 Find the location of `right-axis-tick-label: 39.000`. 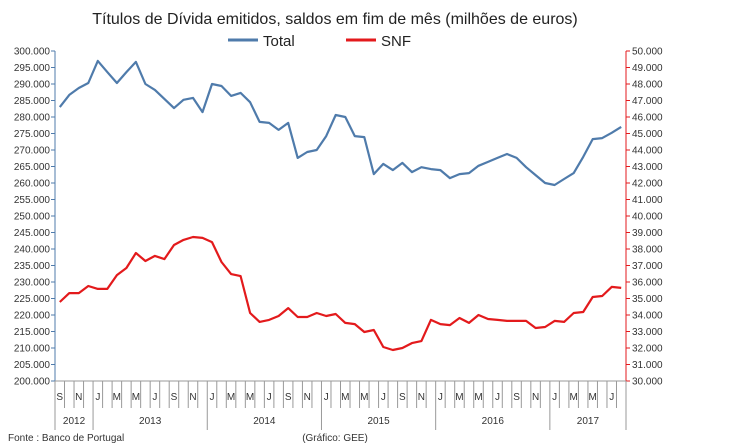

right-axis-tick-label: 39.000 is located at coordinates (647, 233).